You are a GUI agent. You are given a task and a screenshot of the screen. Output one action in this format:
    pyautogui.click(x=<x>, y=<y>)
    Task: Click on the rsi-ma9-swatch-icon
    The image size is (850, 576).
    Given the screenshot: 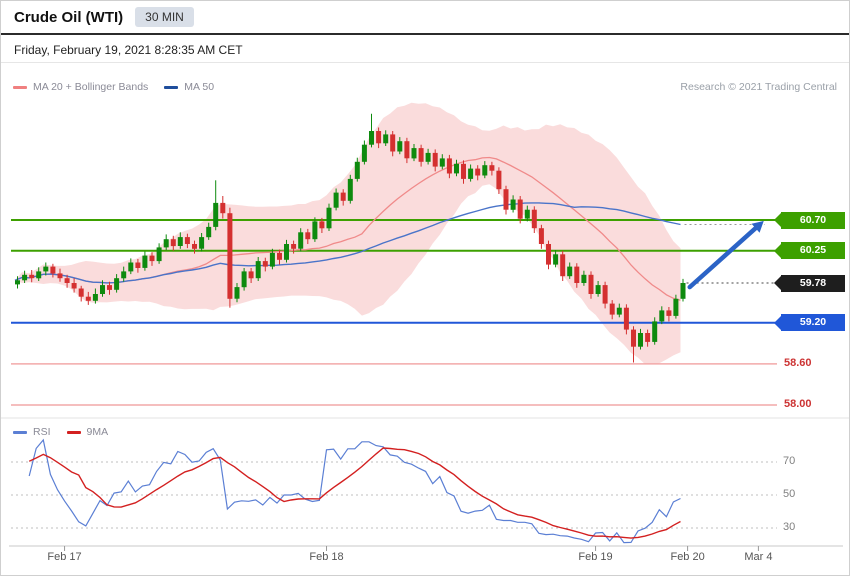 What is the action you would take?
    pyautogui.click(x=73, y=432)
    